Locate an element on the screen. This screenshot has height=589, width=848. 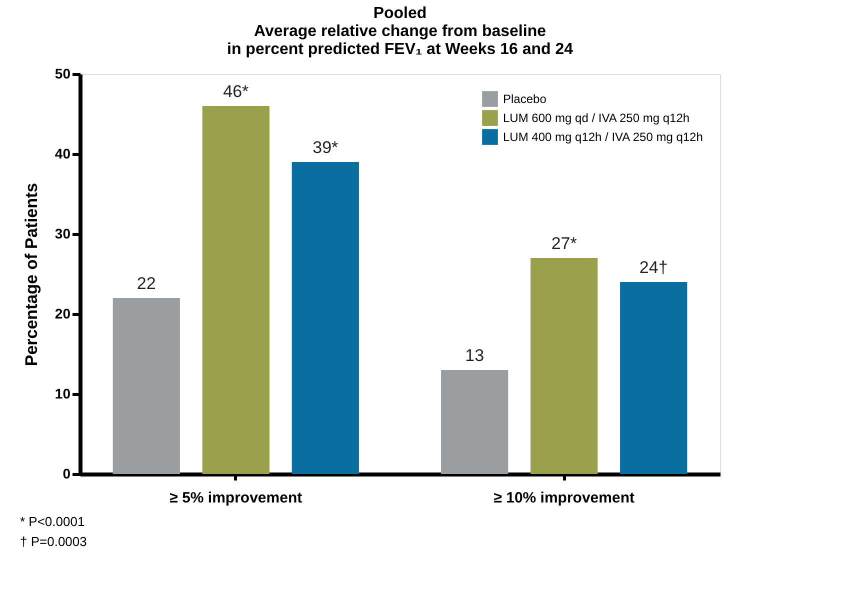
data-label: 24† is located at coordinates (653, 267).